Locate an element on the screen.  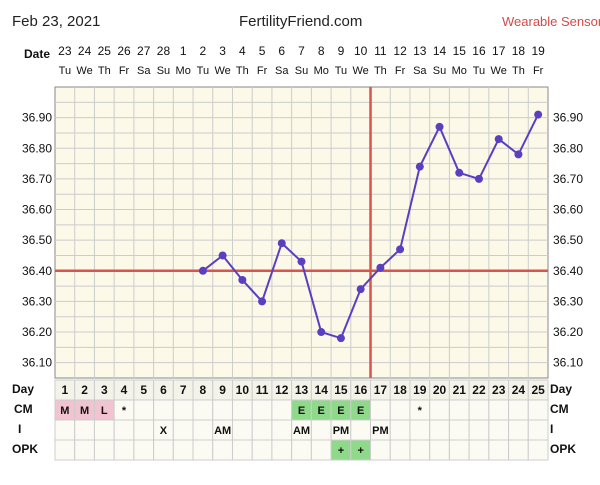
y-tick-label: 36.80 is located at coordinates (37, 148).